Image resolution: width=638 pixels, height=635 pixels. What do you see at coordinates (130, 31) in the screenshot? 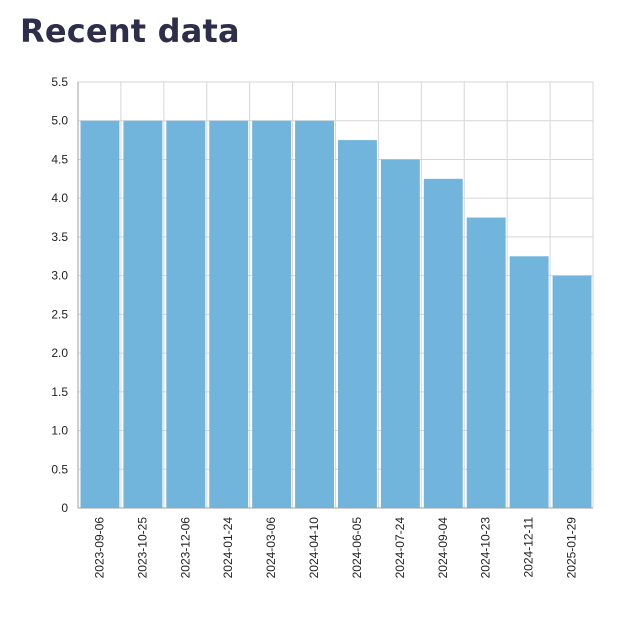
I see `page-title: Recent data` at bounding box center [130, 31].